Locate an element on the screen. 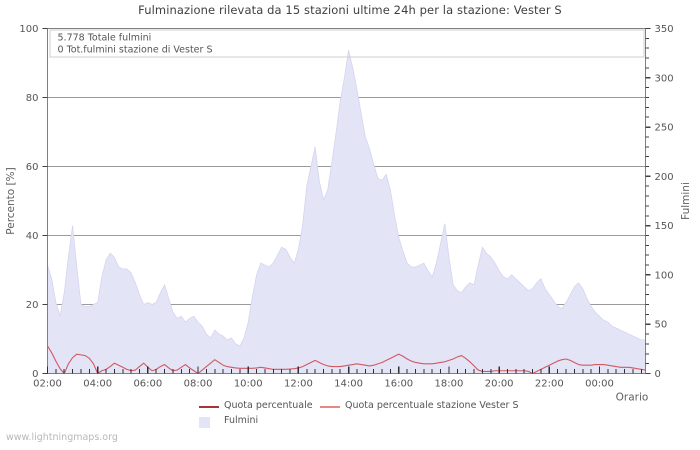 This screenshot has height=450, width=700. axis-title-right: Fulmini is located at coordinates (686, 201).